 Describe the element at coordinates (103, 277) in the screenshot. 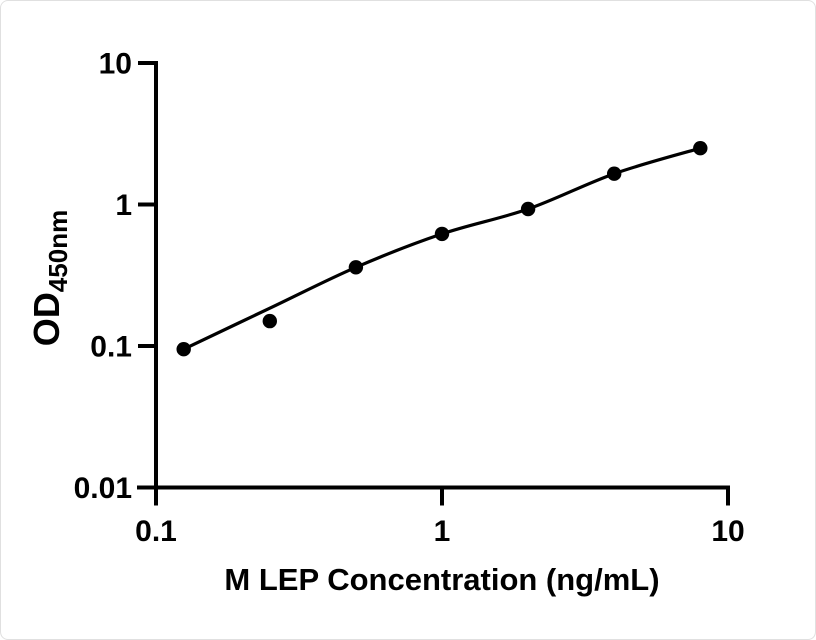

I see `y-axis-tick-labels: 10 1 0.1 0.01` at that location.